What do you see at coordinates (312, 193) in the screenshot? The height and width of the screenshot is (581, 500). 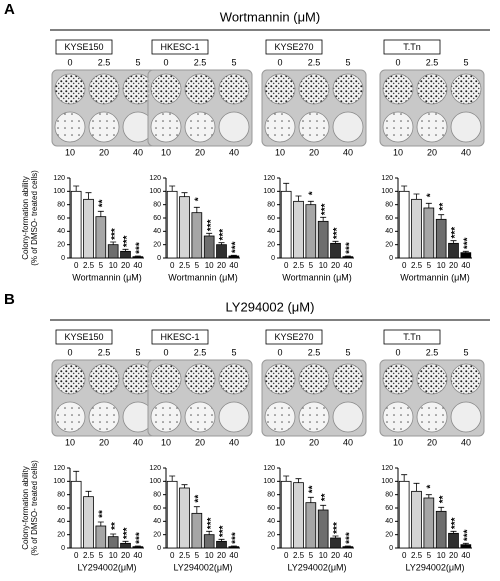 I see `significance: *` at bounding box center [312, 193].